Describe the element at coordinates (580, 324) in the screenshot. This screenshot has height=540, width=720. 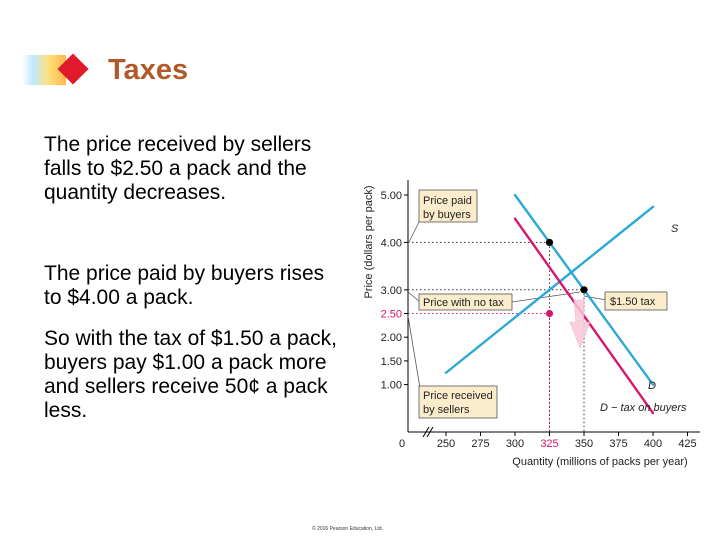
I see `tax-bracket-arrow` at that location.